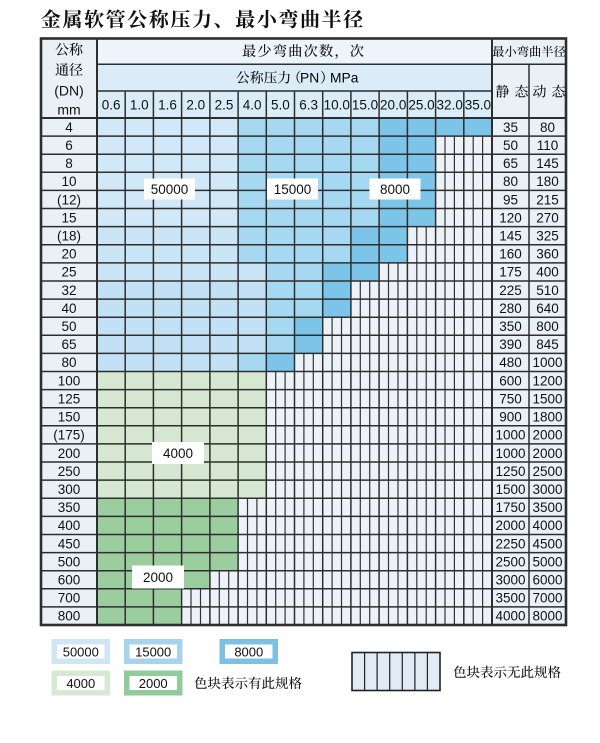 Image resolution: width=600 pixels, height=743 pixels. What do you see at coordinates (309, 78) in the screenshot?
I see `svg-text: PN` at bounding box center [309, 78].